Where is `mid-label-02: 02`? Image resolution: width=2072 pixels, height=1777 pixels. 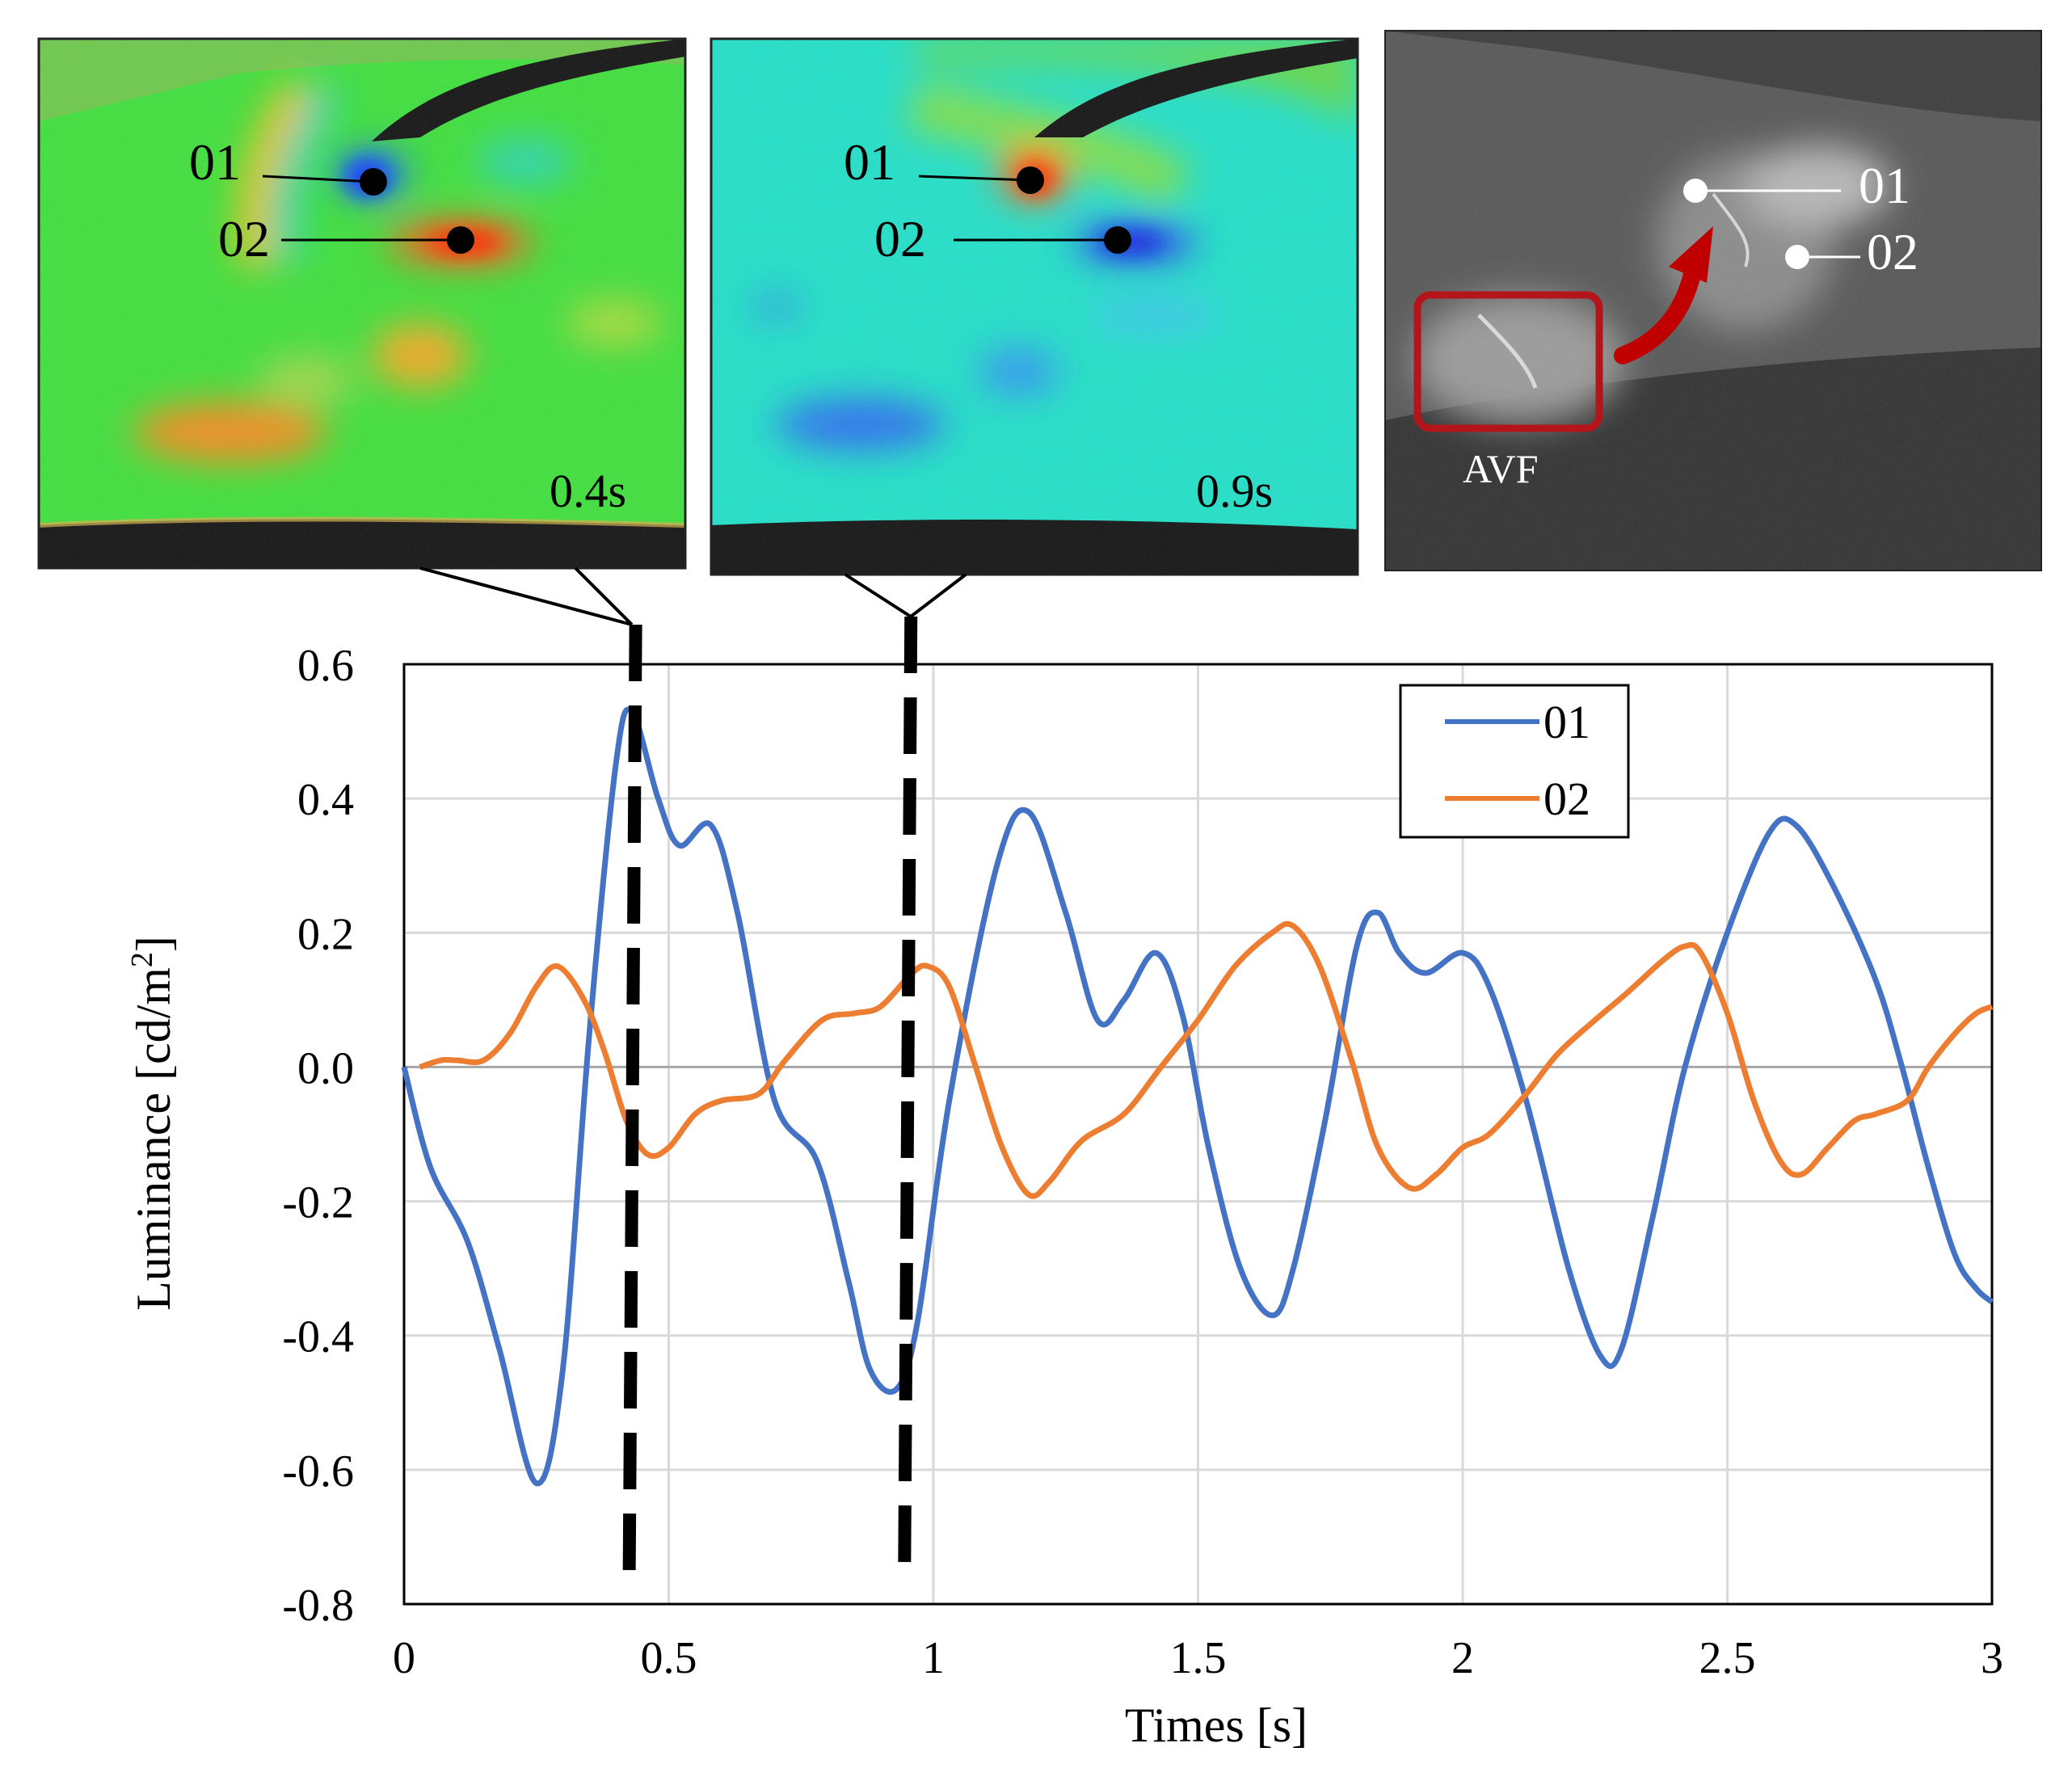
mid-label-02: 02 is located at coordinates (900, 238).